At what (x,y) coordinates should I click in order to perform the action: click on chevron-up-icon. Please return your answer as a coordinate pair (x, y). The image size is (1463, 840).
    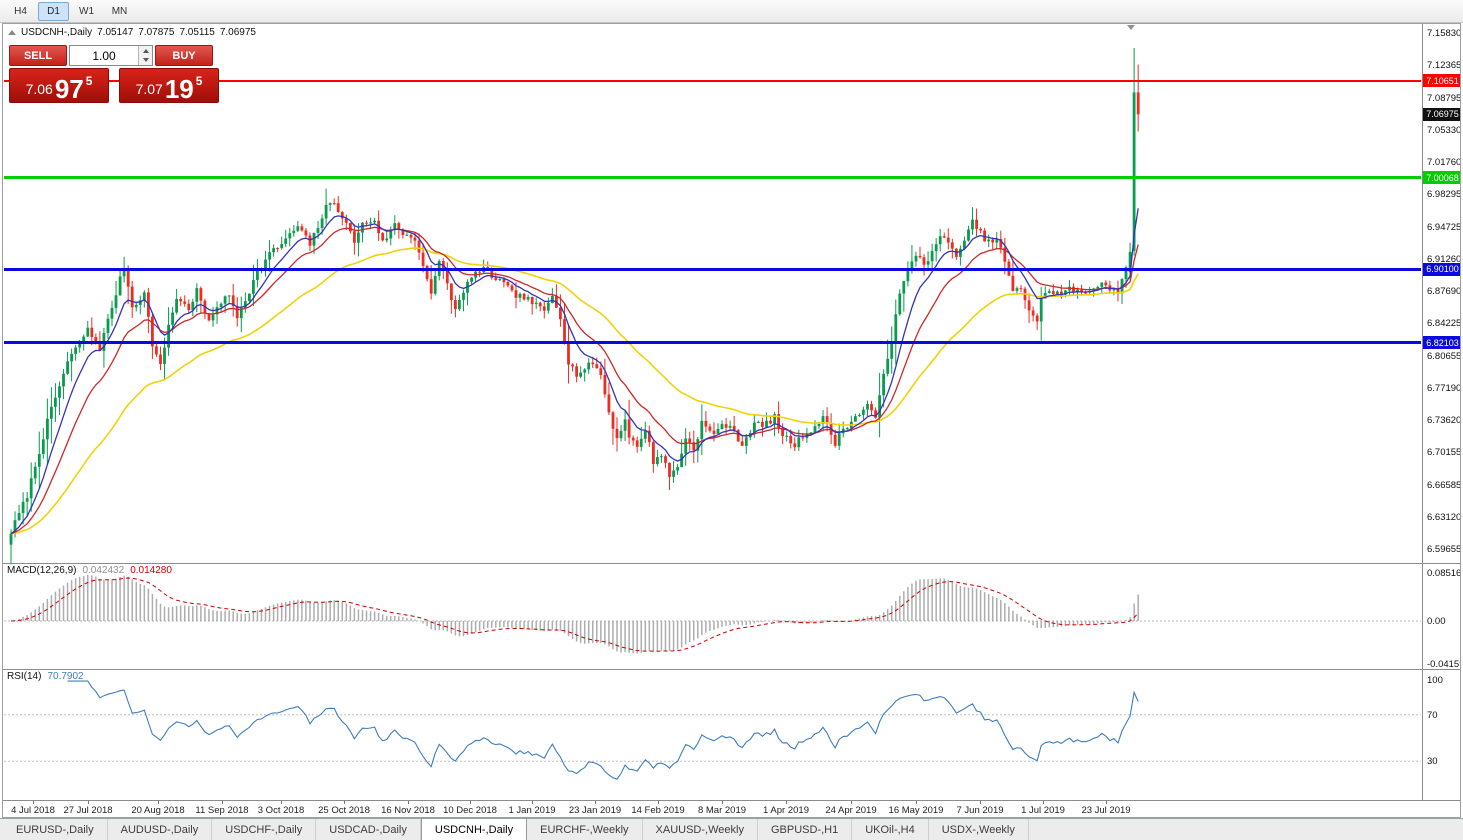
    Looking at the image, I should click on (145, 50).